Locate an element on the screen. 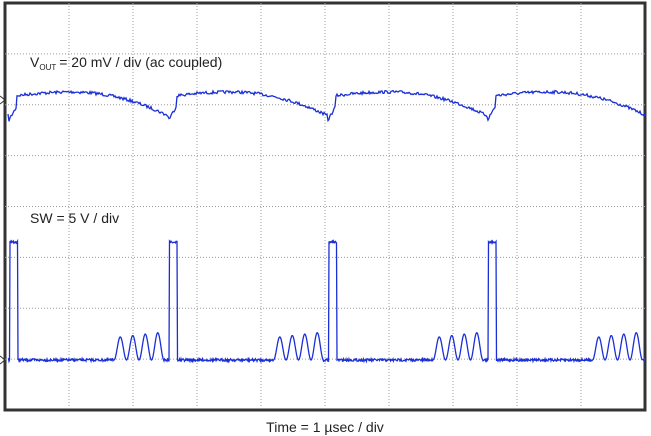 The width and height of the screenshot is (651, 436). vout-trace is located at coordinates (326, 106).